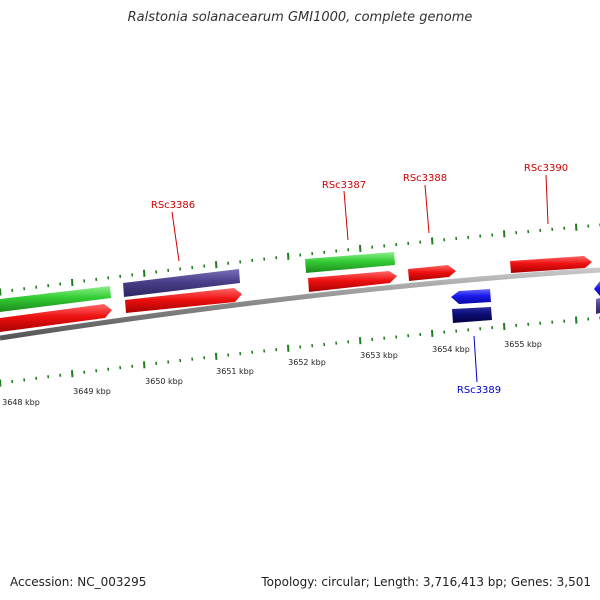 The width and height of the screenshot is (600, 600). What do you see at coordinates (546, 168) in the screenshot?
I see `gene-label-rsc3390: RSc3390` at bounding box center [546, 168].